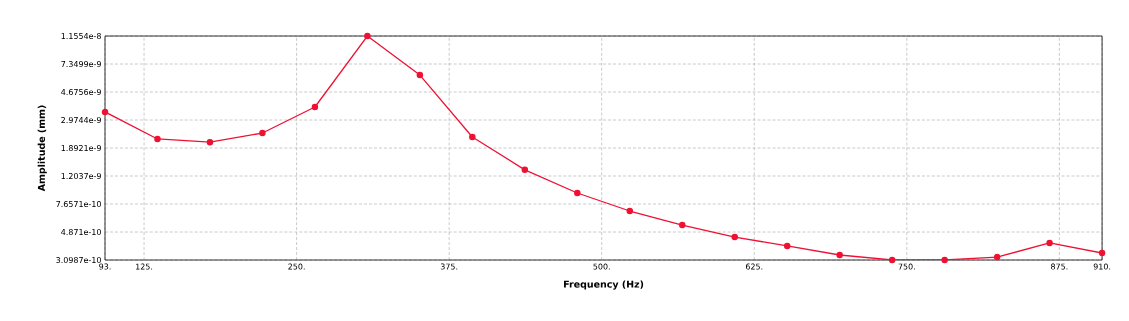 The height and width of the screenshot is (321, 1129). Describe the element at coordinates (42, 148) in the screenshot. I see `y-axis-title: Amplitude (mm)` at that location.